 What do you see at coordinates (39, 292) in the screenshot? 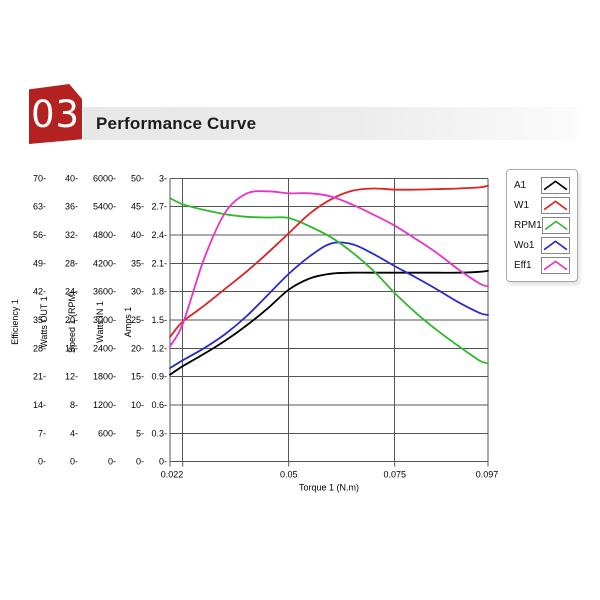
I see `y-tick-label: 42-` at bounding box center [39, 292].